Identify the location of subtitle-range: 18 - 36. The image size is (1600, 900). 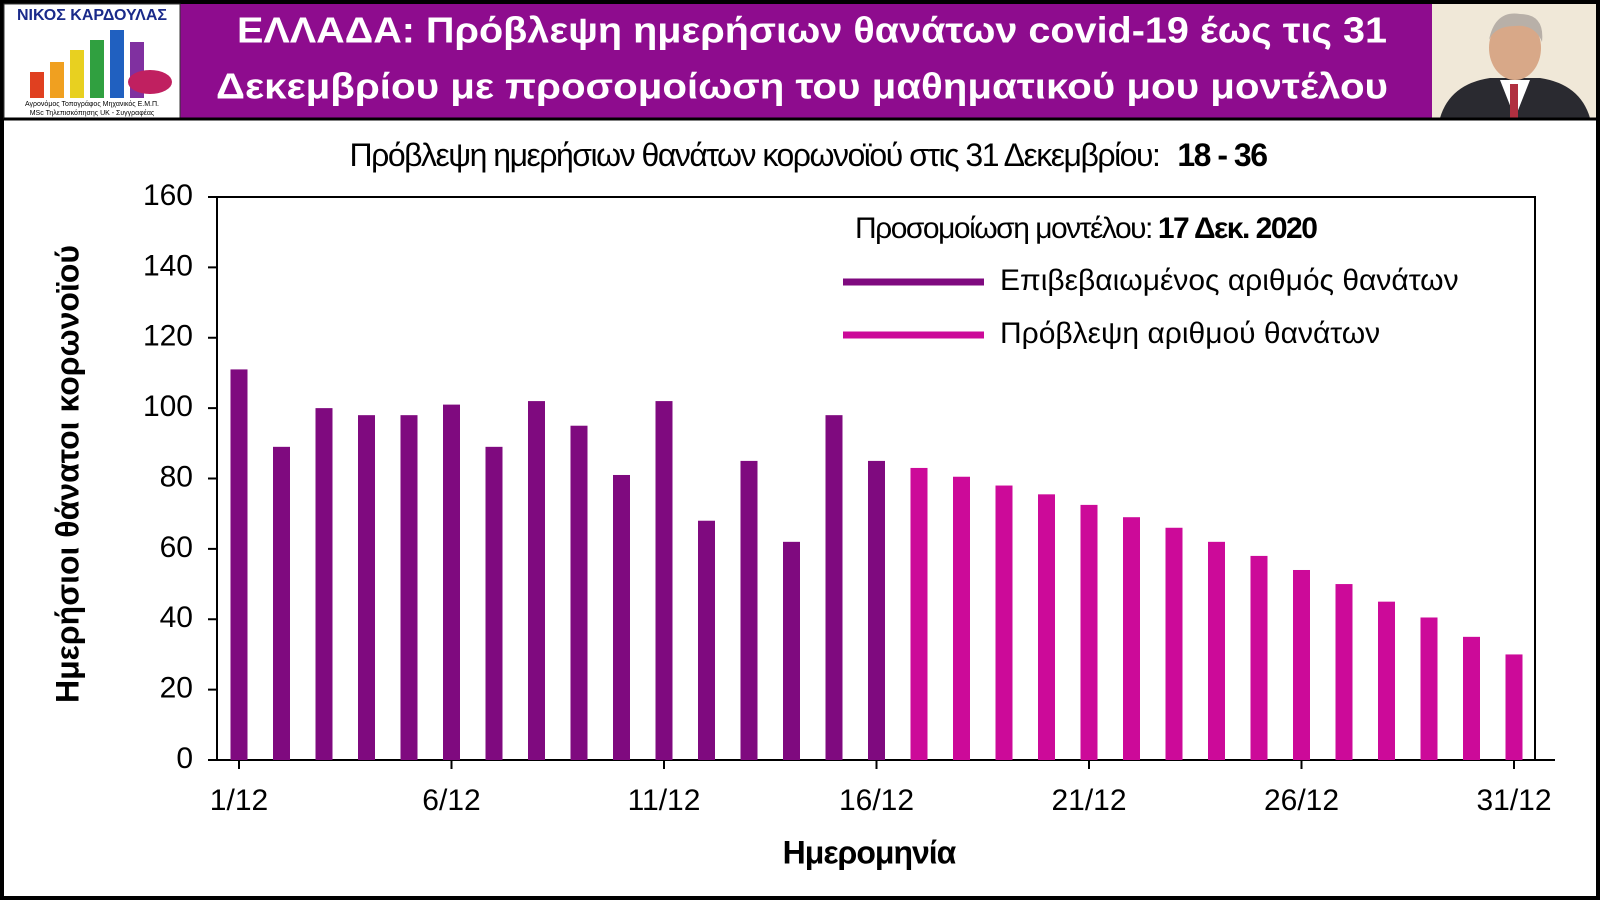
(1222, 155).